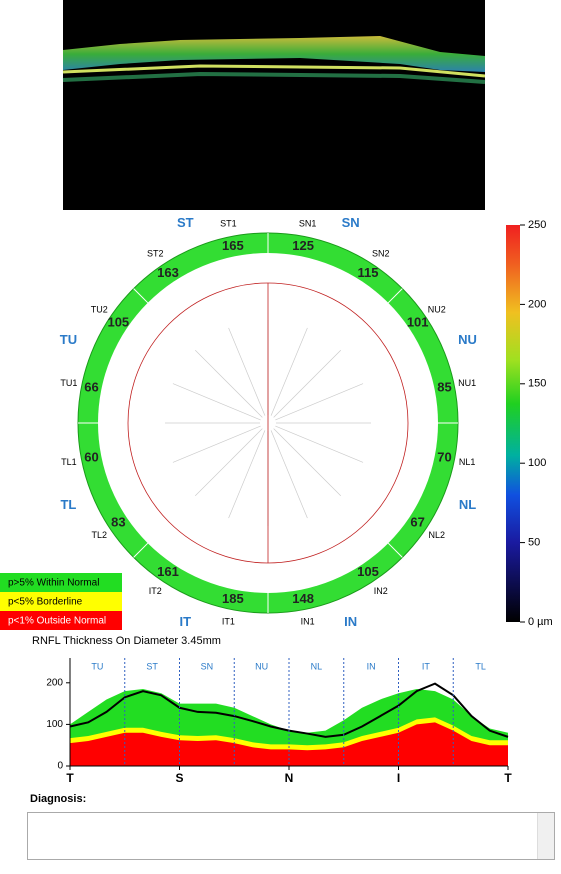  Describe the element at coordinates (291, 836) in the screenshot. I see `diagnosis-box` at that location.